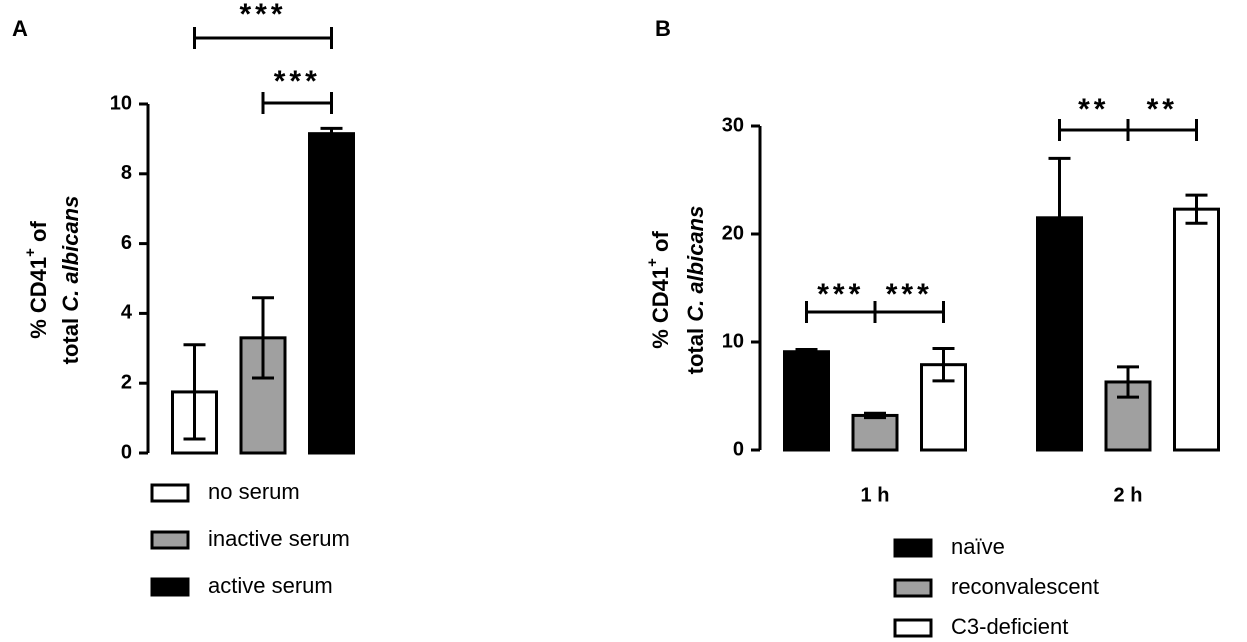  I want to click on panel-label: A, so click(20, 28).